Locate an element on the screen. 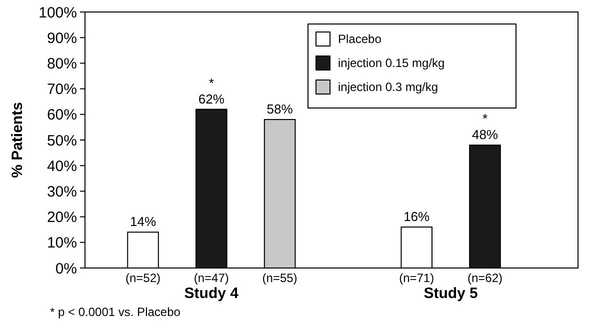 The height and width of the screenshot is (331, 591). y-axis-title: % Patients is located at coordinates (17, 140).